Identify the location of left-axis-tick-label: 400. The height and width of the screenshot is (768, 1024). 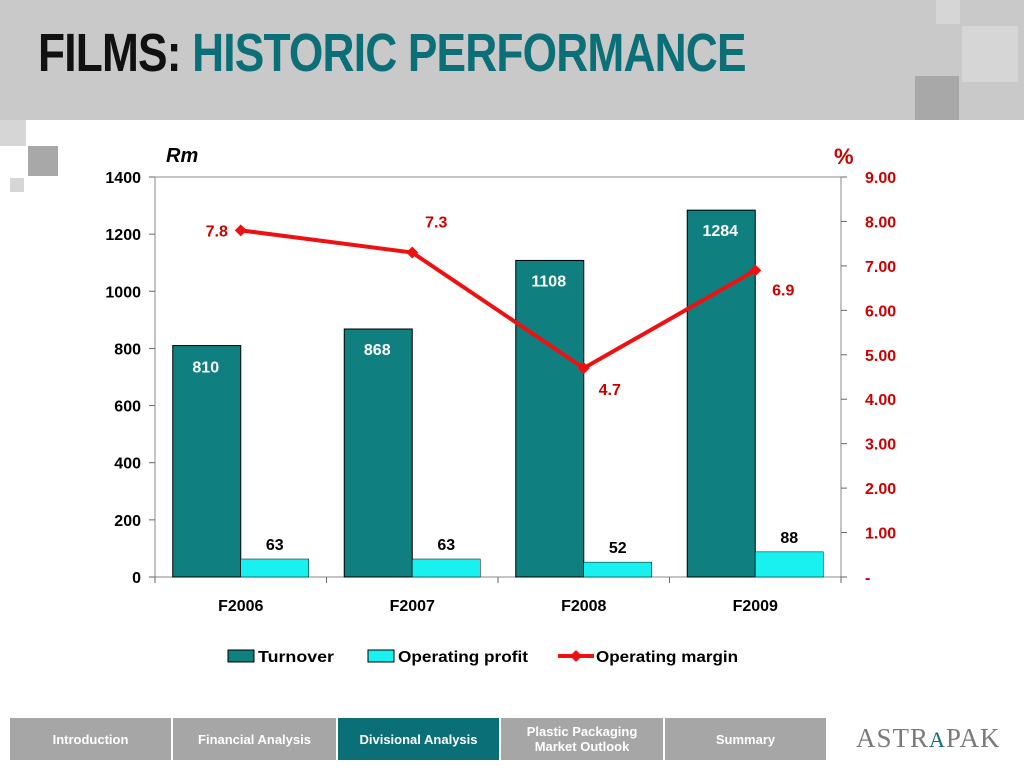
(127, 464).